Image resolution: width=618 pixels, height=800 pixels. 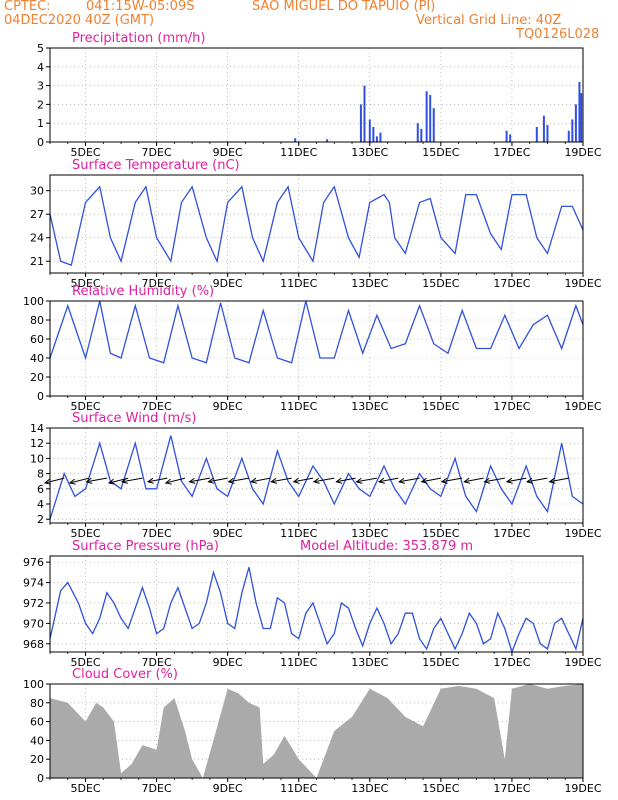 What do you see at coordinates (558, 34) in the screenshot?
I see `header-model-id: TQ0126L028` at bounding box center [558, 34].